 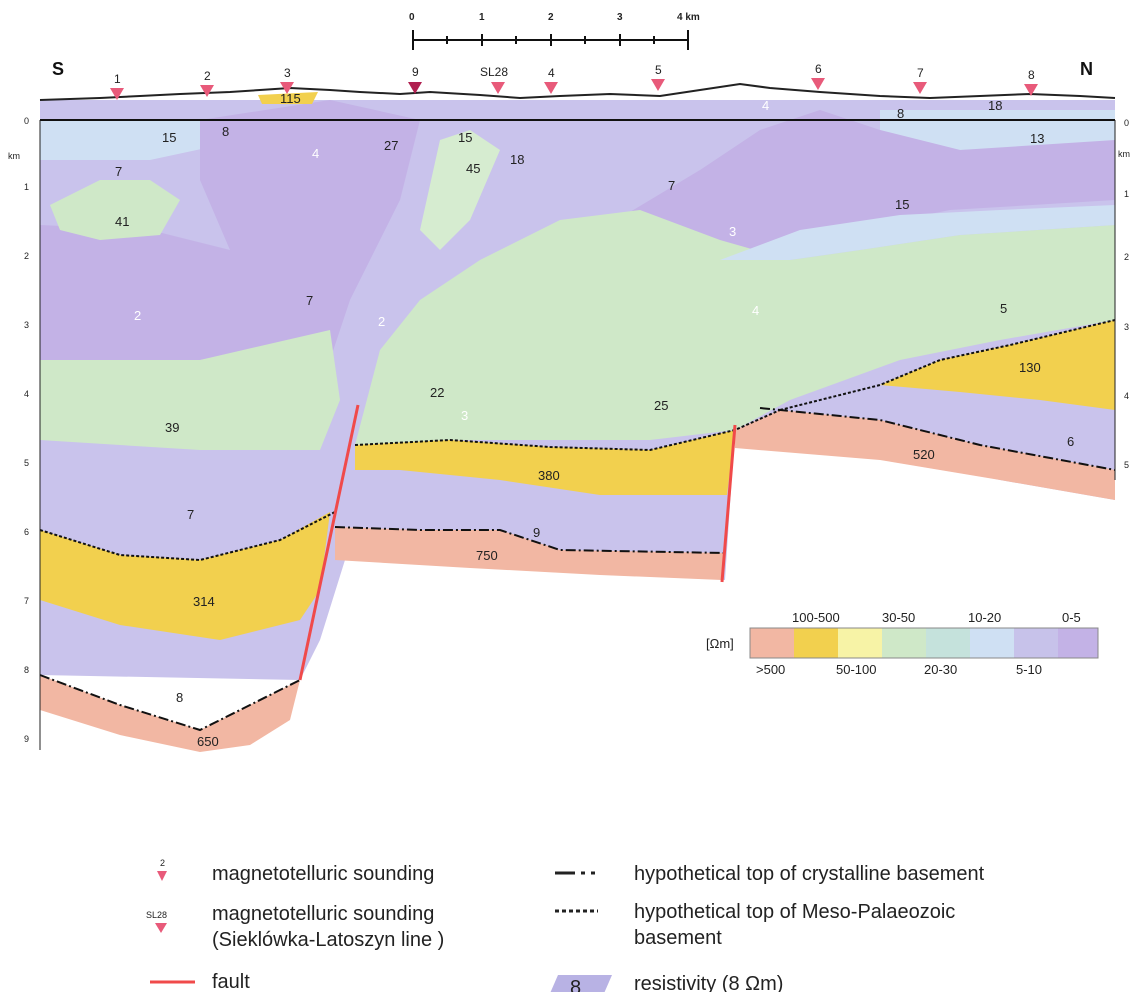 What do you see at coordinates (658, 77) in the screenshot?
I see `station-5: 5` at bounding box center [658, 77].